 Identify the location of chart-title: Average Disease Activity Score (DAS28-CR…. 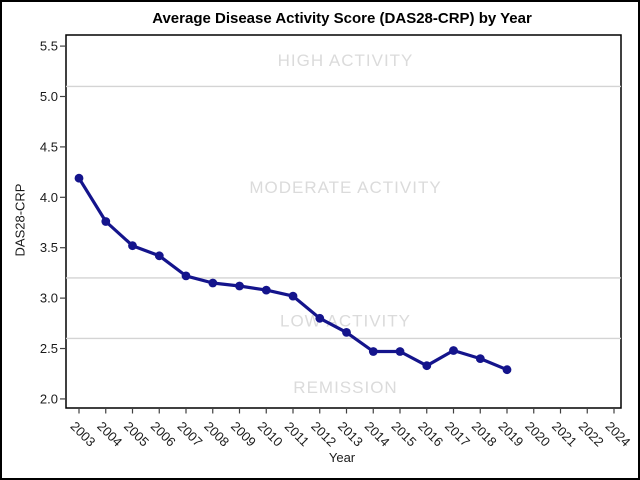
(342, 18).